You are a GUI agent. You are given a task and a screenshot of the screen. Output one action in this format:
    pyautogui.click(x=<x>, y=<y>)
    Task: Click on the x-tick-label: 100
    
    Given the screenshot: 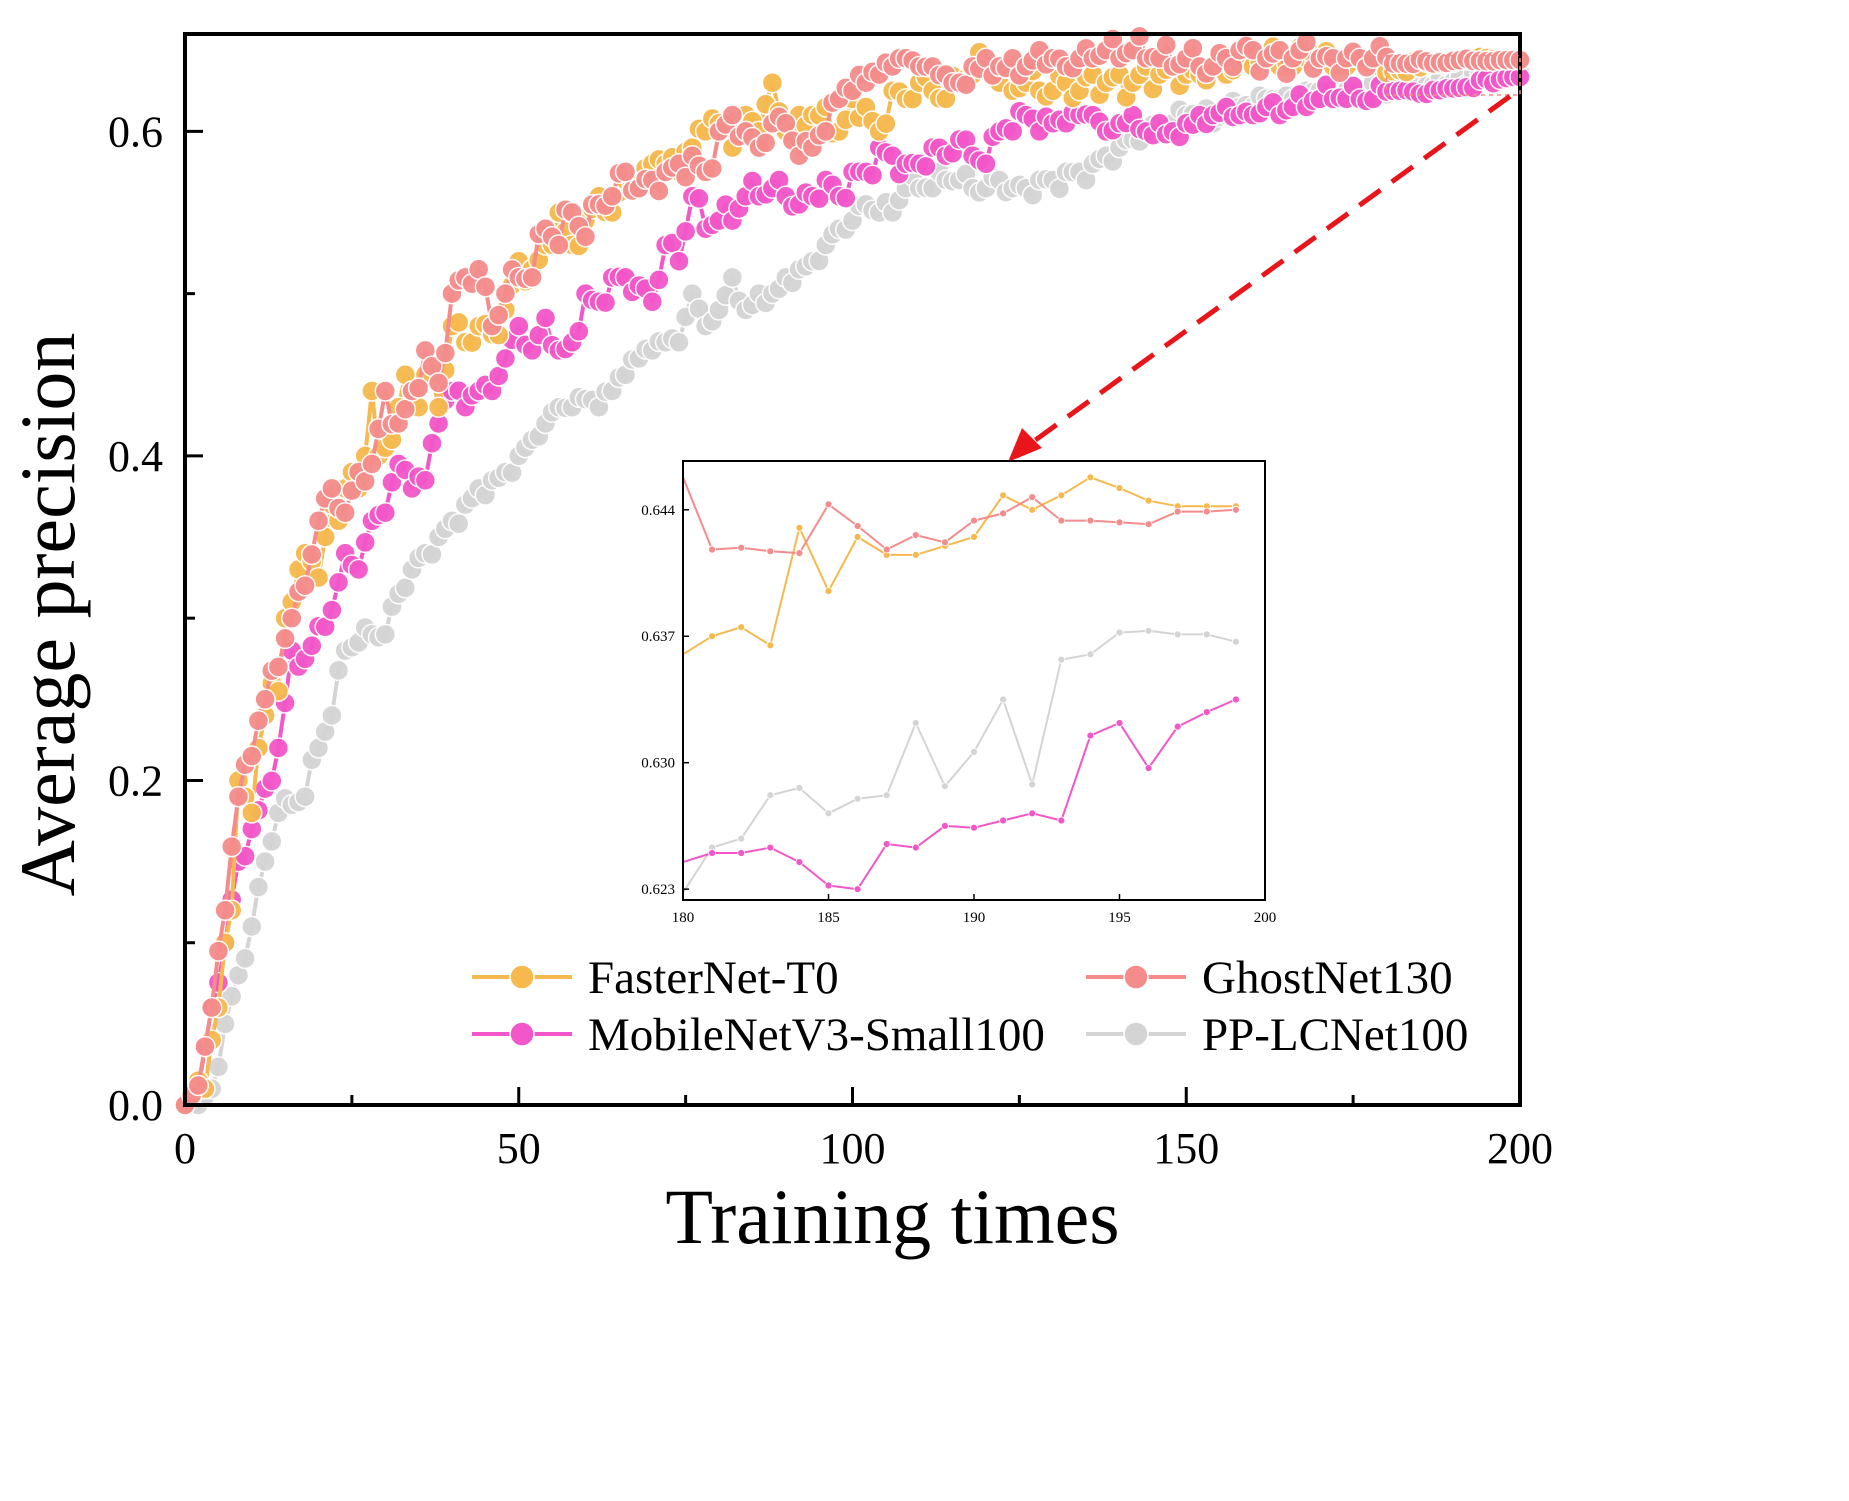 What is the action you would take?
    pyautogui.click(x=853, y=1148)
    